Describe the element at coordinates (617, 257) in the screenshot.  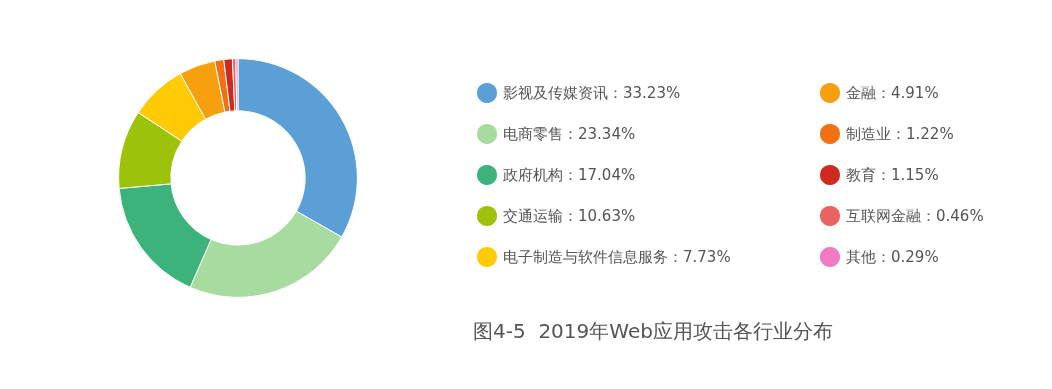
I see `legend-label: 电子制造与软件信息服务：7.73%` at that location.